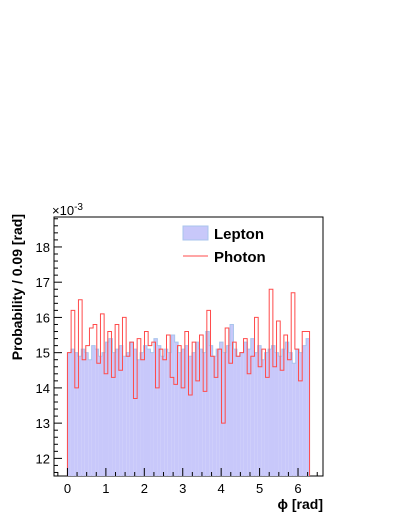  Describe the element at coordinates (187, 482) in the screenshot. I see `x-axis-ticks: 0 1 2 3 4 5 6` at that location.